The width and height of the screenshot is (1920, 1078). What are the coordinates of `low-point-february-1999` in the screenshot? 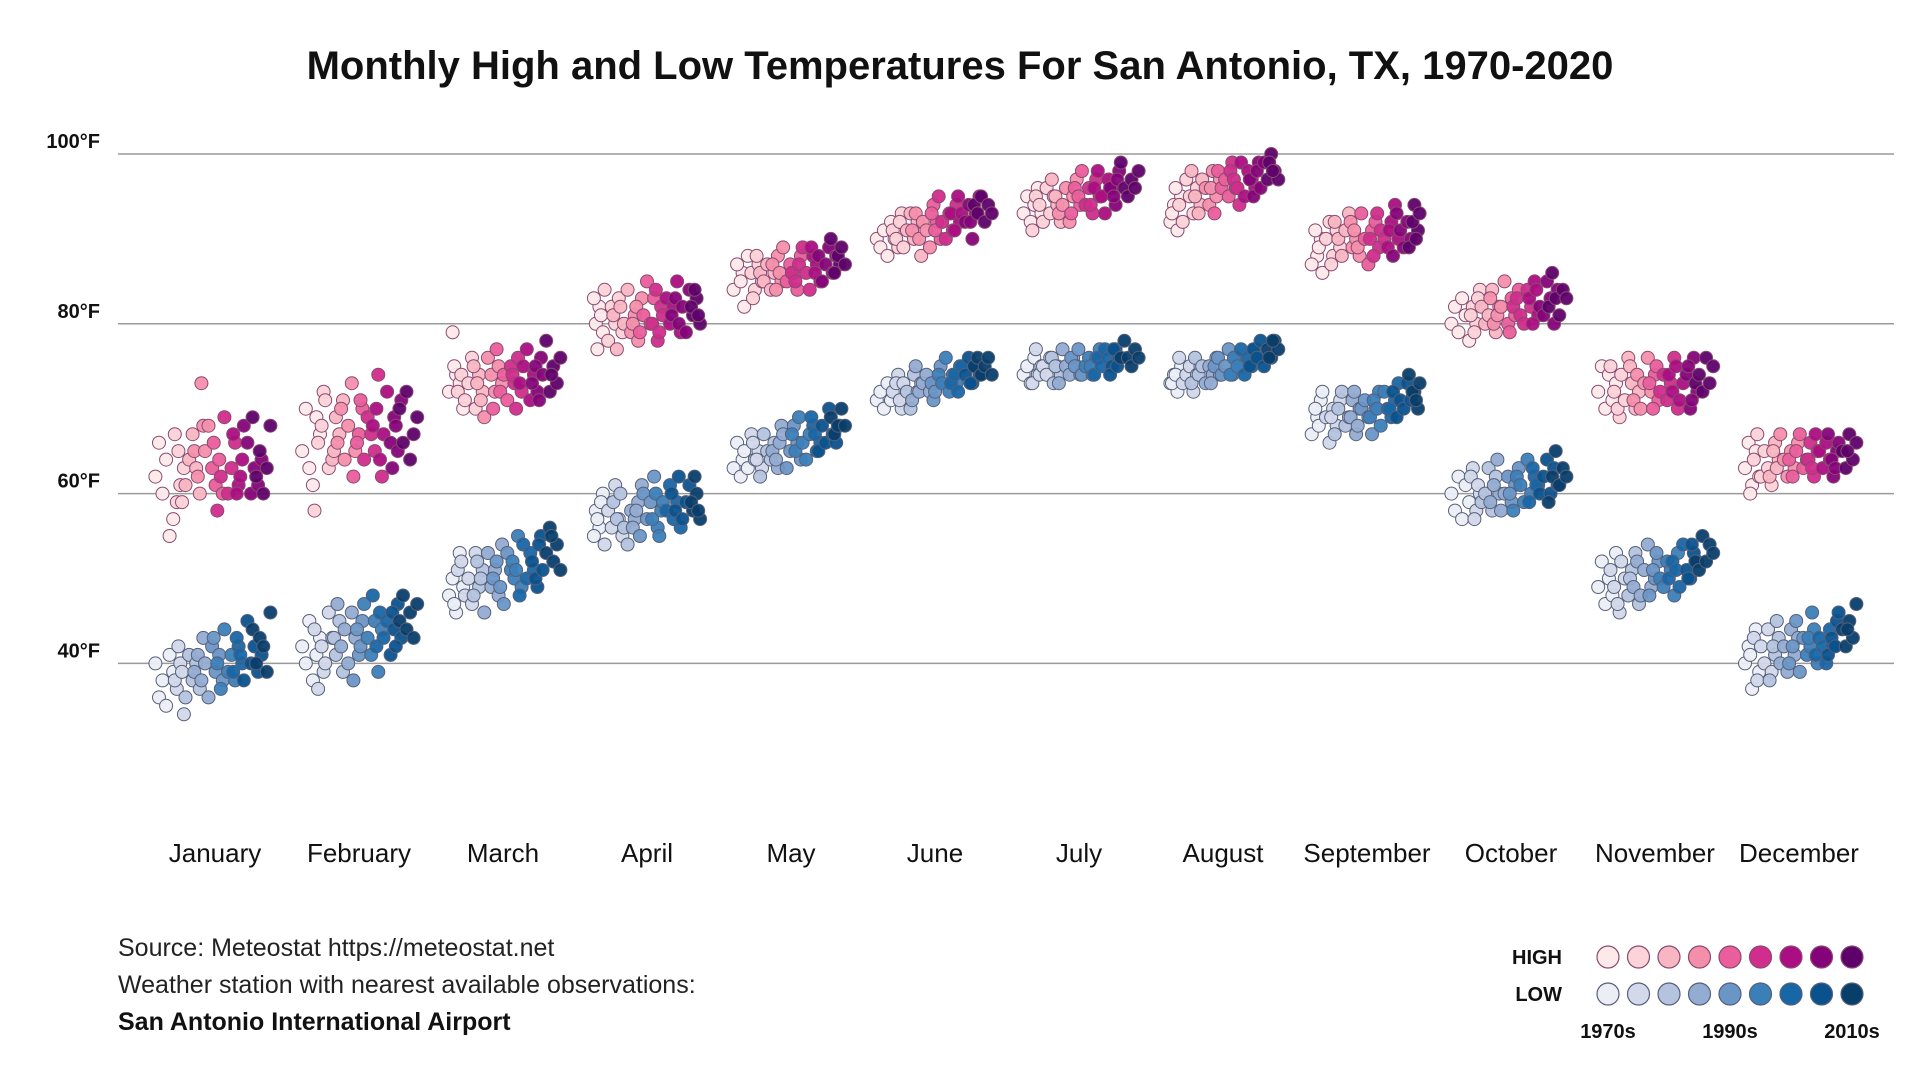 It's located at (367, 637).